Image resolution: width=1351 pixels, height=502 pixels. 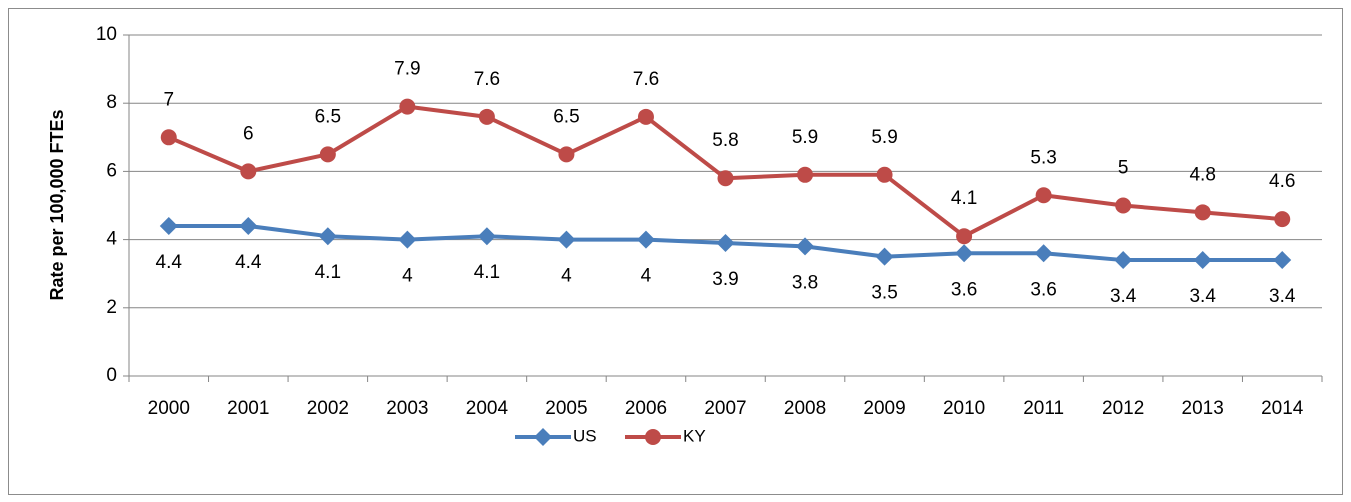 I want to click on x-tick-label: 2007, so click(x=725, y=408).